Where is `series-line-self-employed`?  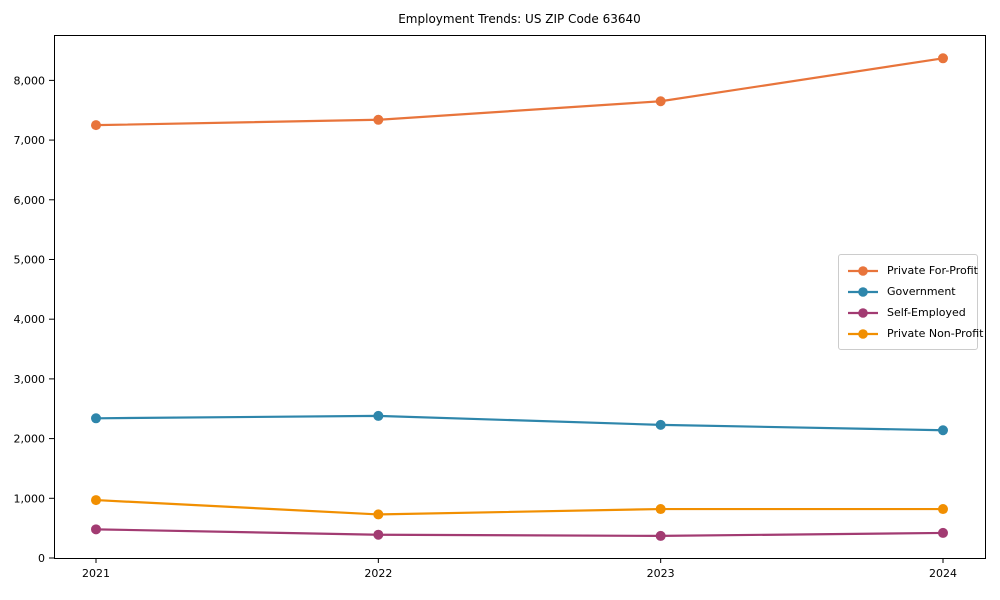
series-line-self-employed is located at coordinates (519, 533).